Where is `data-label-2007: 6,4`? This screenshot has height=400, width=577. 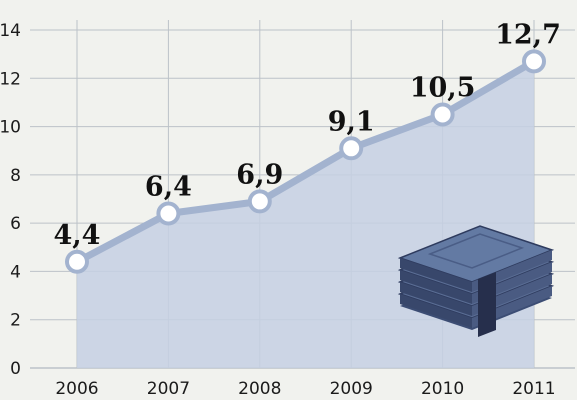 data-label-2007: 6,4 is located at coordinates (168, 186).